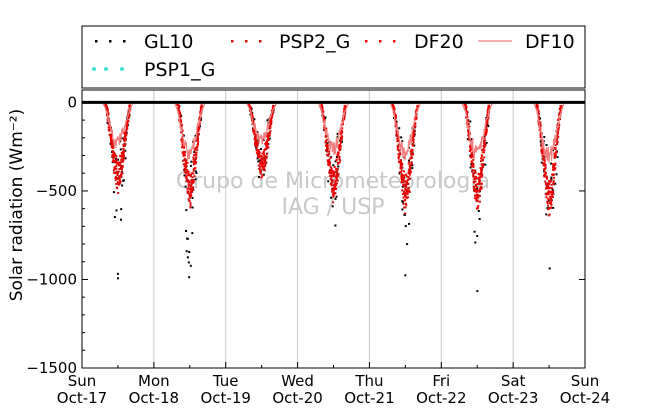 The height and width of the screenshot is (409, 650). I want to click on legend-entry-df20: DF20, so click(414, 42).